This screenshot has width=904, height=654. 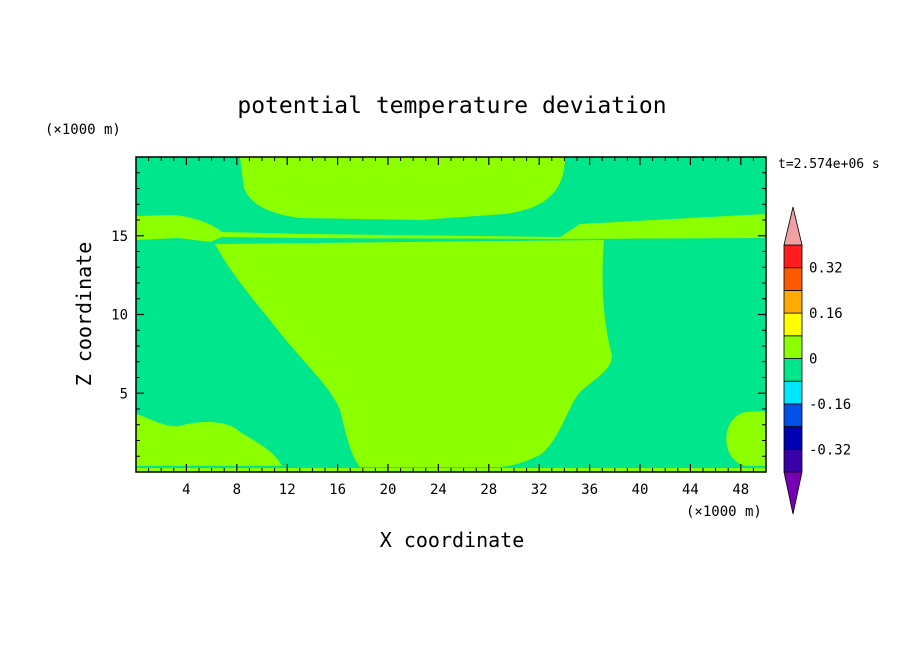 What do you see at coordinates (209, 440) in the screenshot?
I see `contour-lower-left` at bounding box center [209, 440].